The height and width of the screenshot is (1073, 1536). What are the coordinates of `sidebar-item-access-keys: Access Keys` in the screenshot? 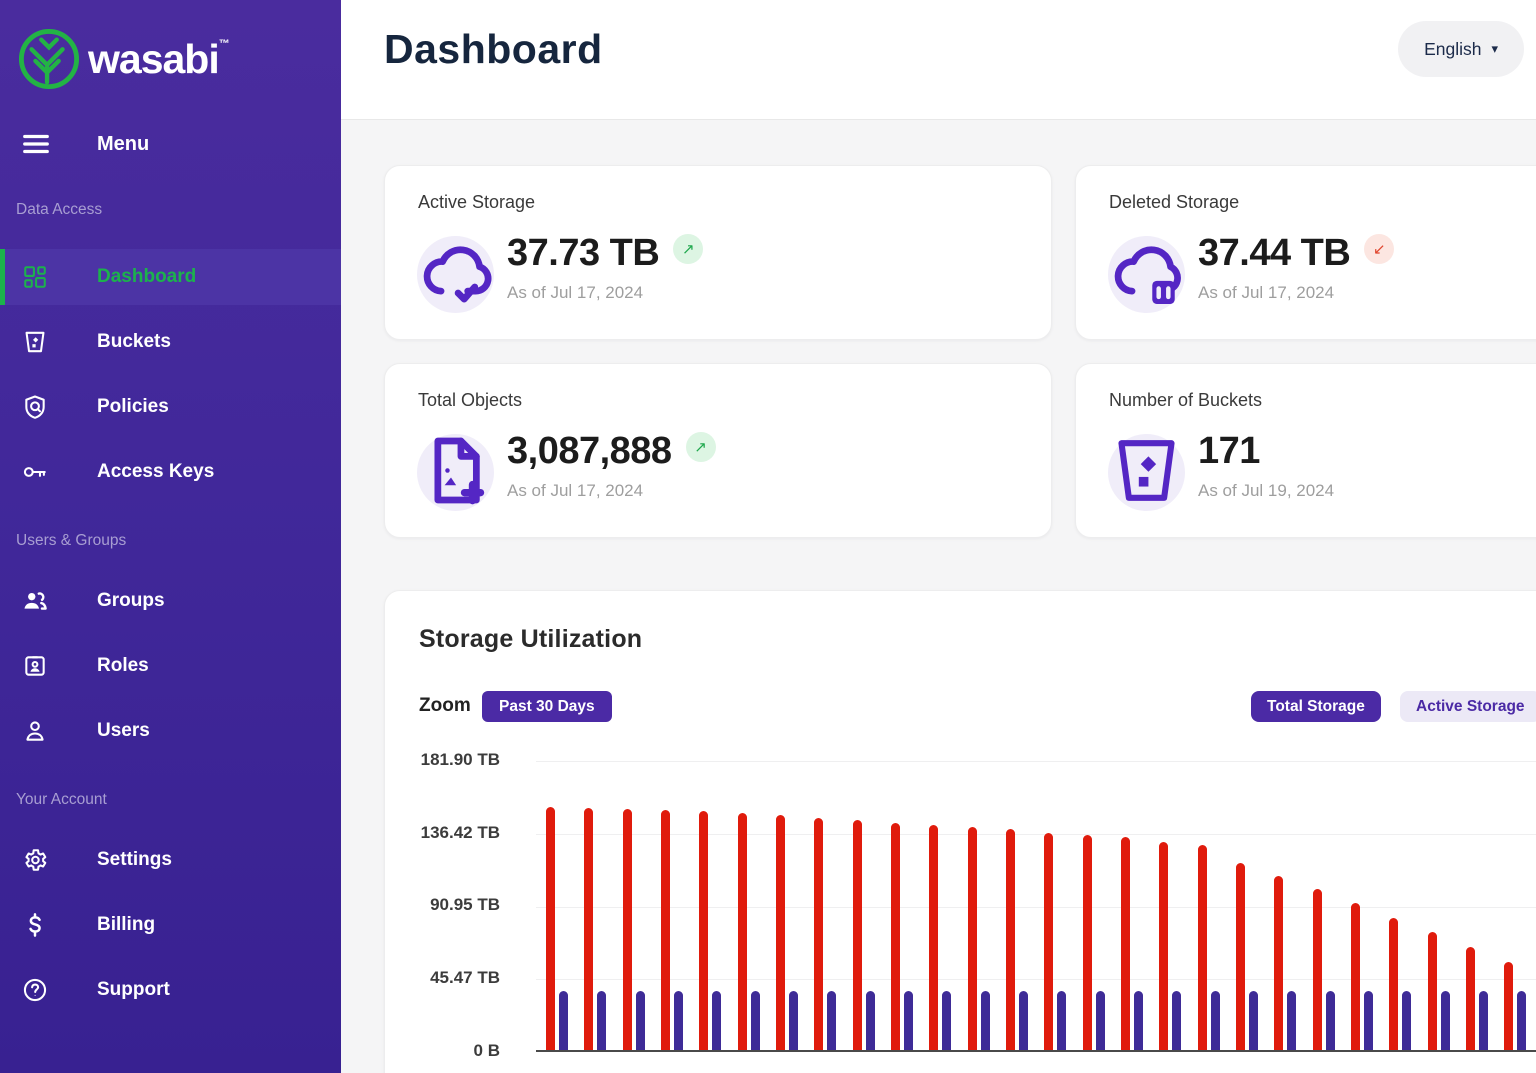 It's located at (170, 472).